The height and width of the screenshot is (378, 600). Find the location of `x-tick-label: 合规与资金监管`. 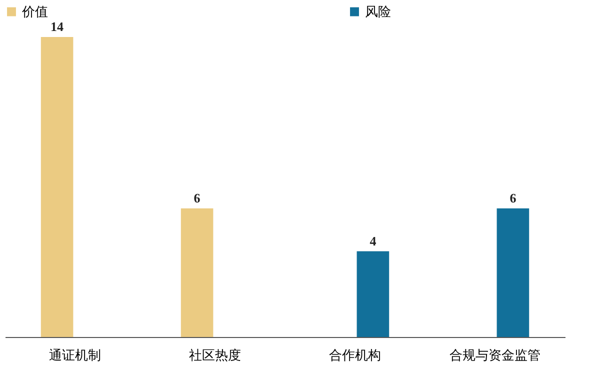

x-tick-label: 合规与资金监管 is located at coordinates (495, 355).